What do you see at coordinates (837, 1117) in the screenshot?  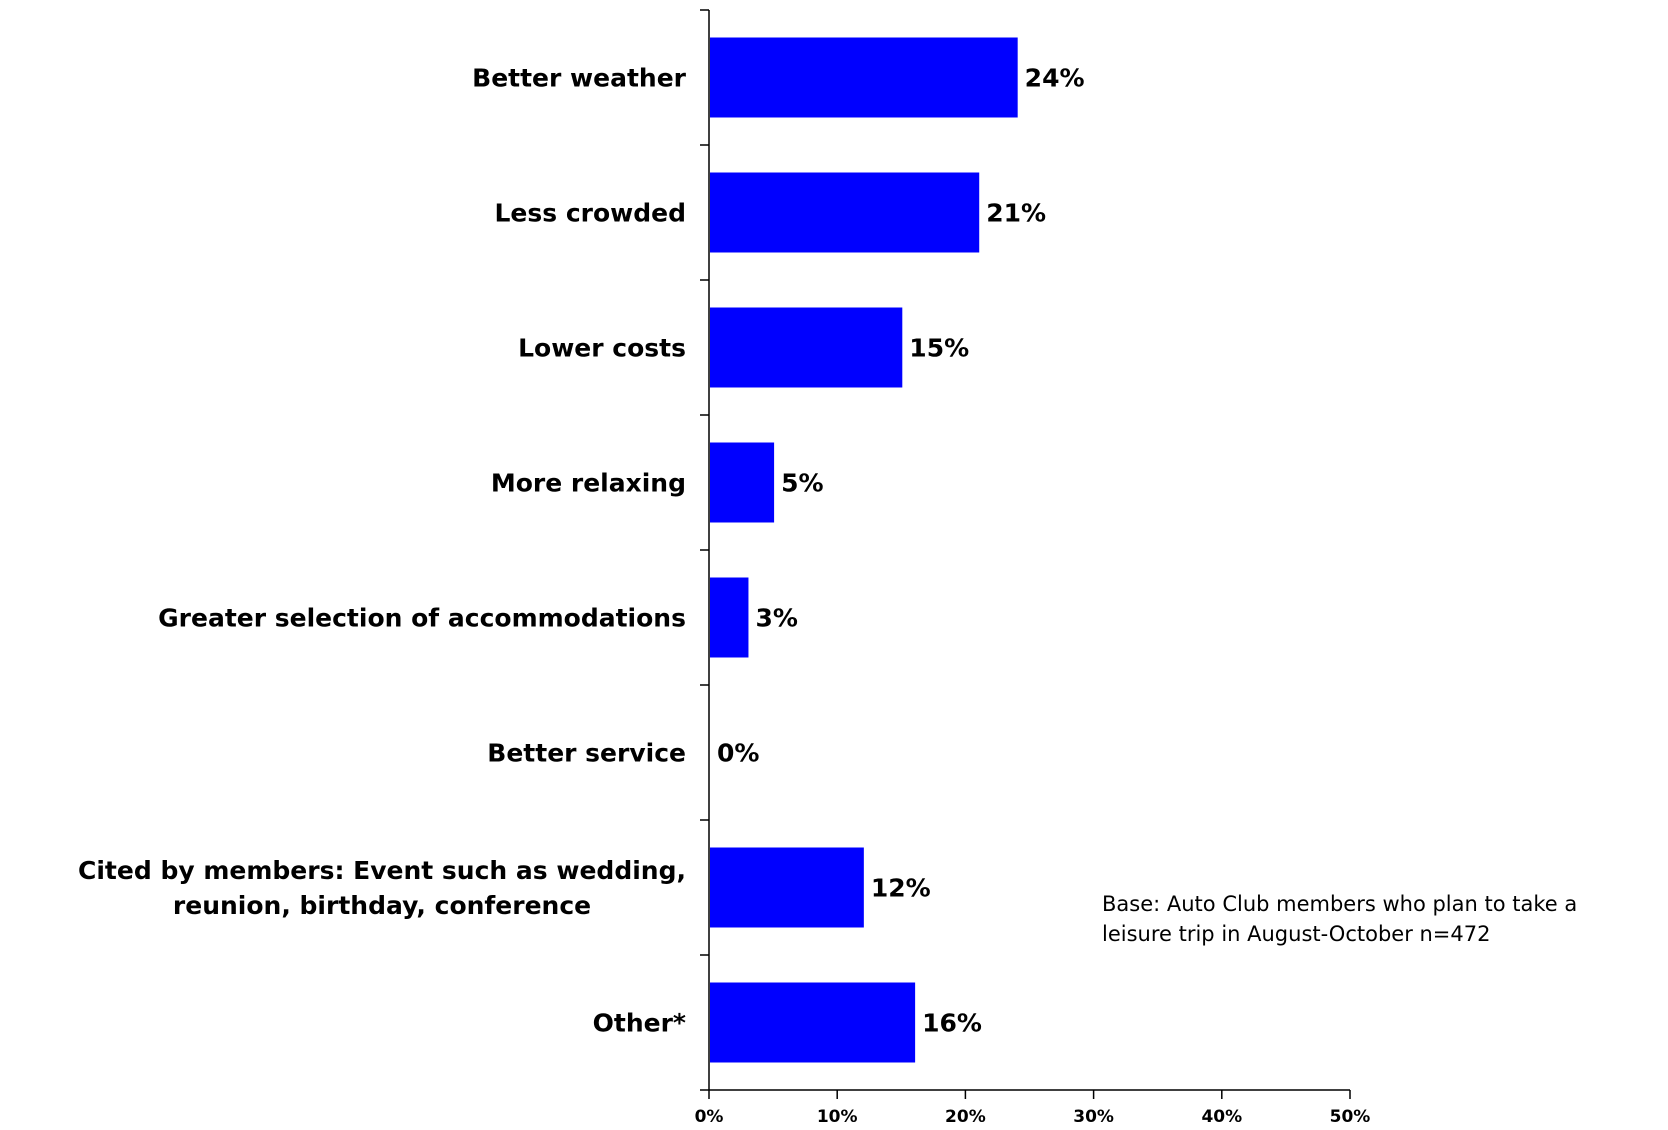 I see `x-tick-label: 10%` at bounding box center [837, 1117].